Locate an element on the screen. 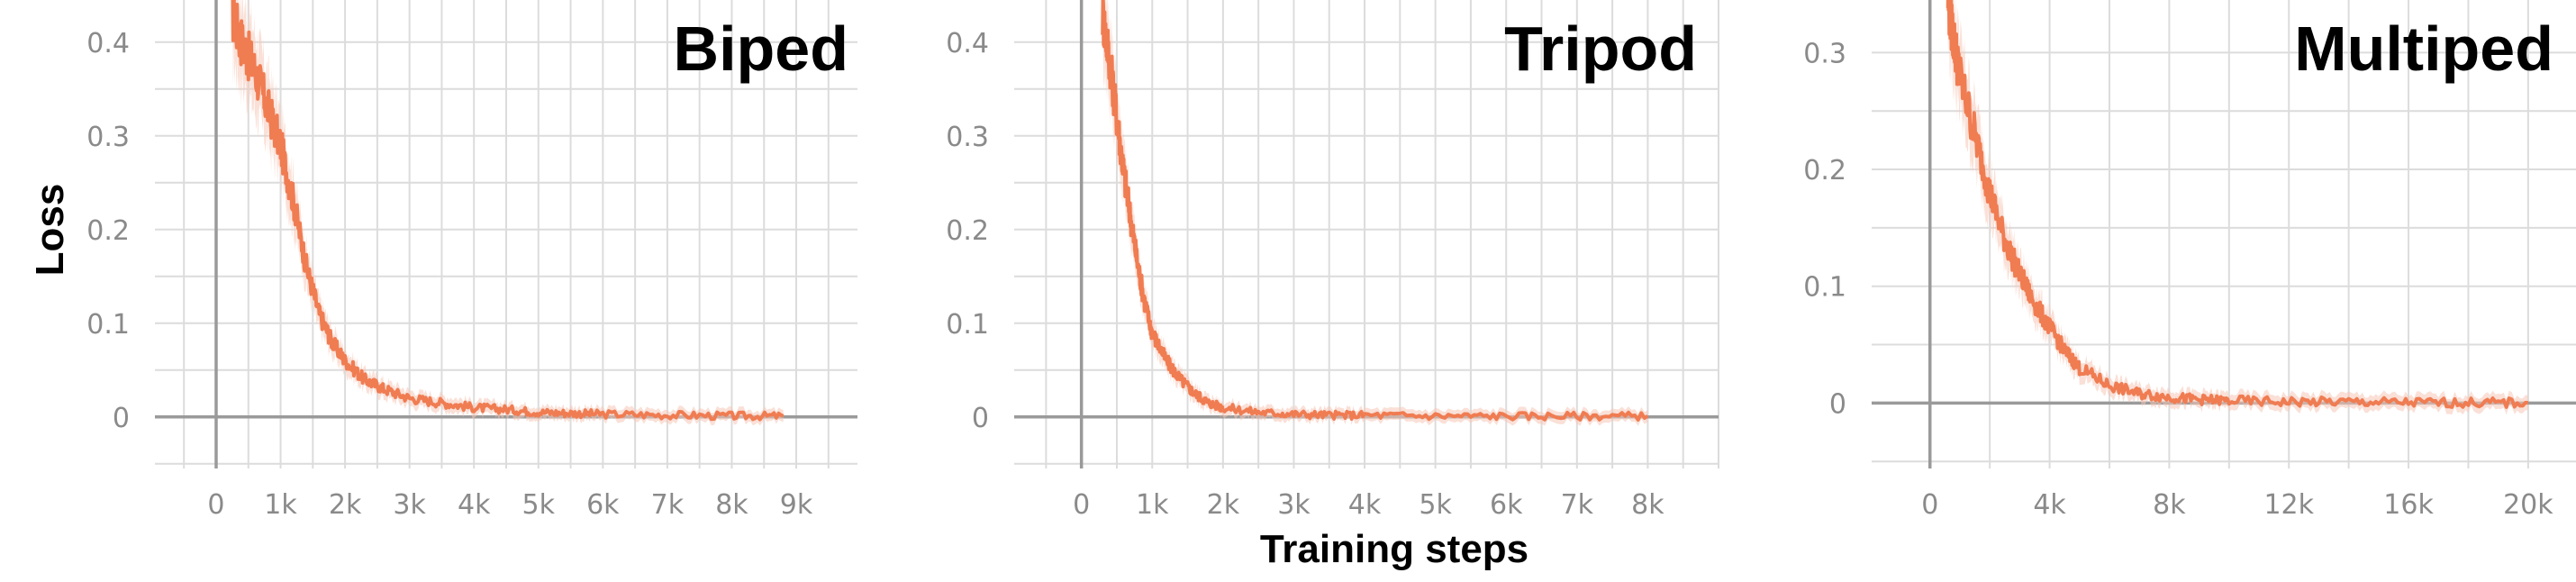  x-tick-label: 9k is located at coordinates (796, 505).